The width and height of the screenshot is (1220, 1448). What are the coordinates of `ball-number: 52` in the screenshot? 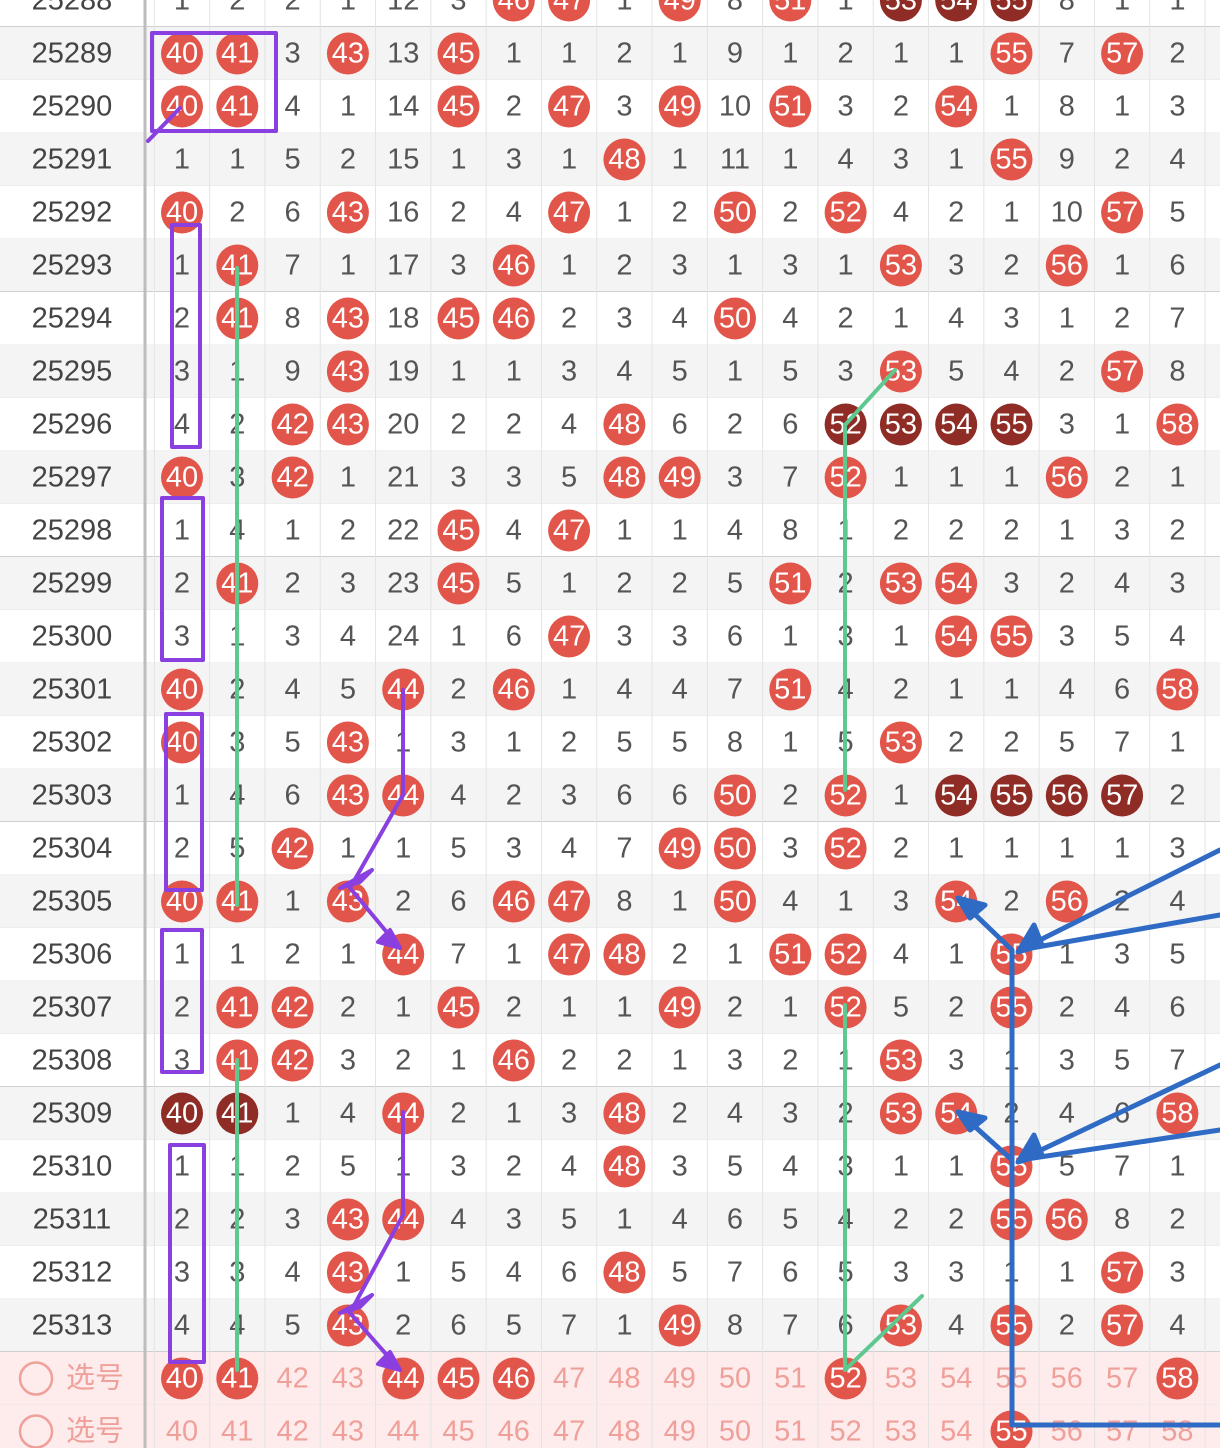 It's located at (845, 955).